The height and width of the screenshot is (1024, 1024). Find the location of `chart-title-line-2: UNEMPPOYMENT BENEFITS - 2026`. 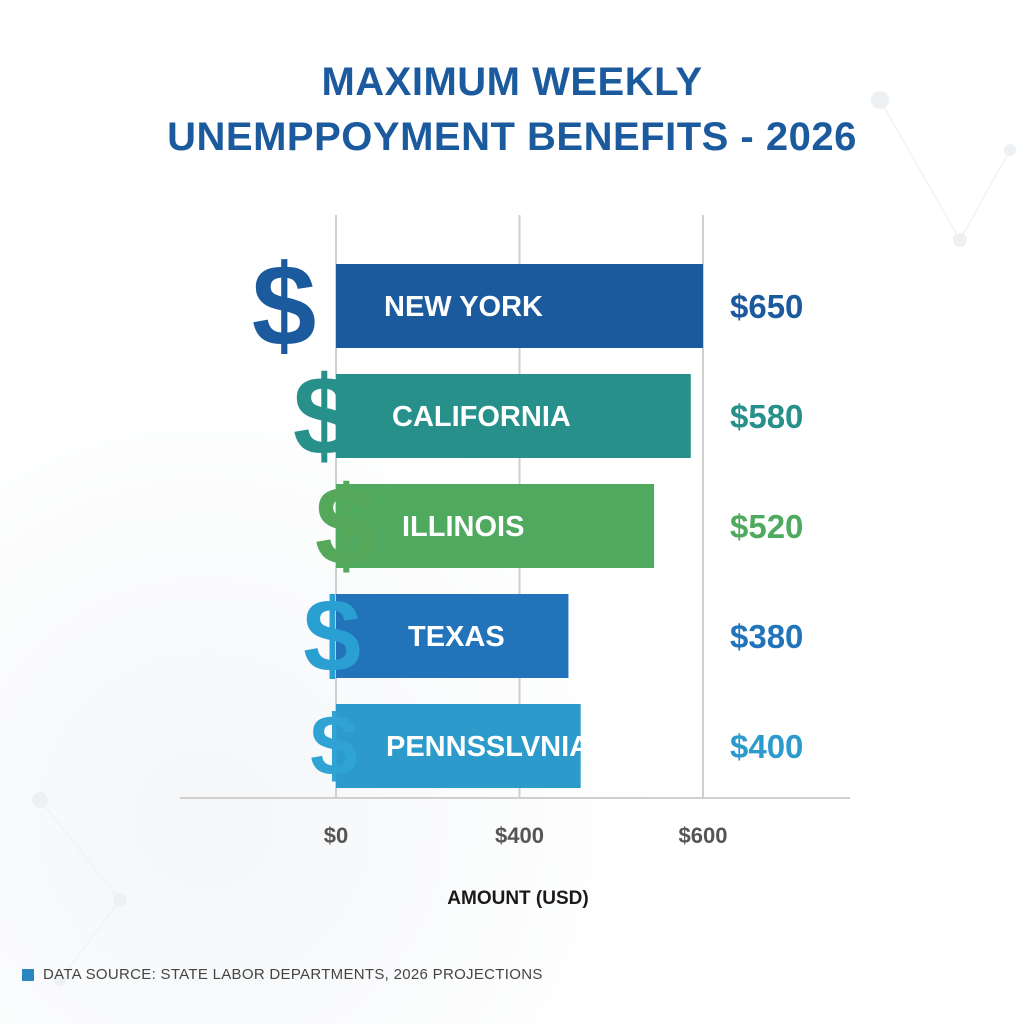

chart-title-line-2: UNEMPPOYMENT BENEFITS - 2026 is located at coordinates (512, 137).